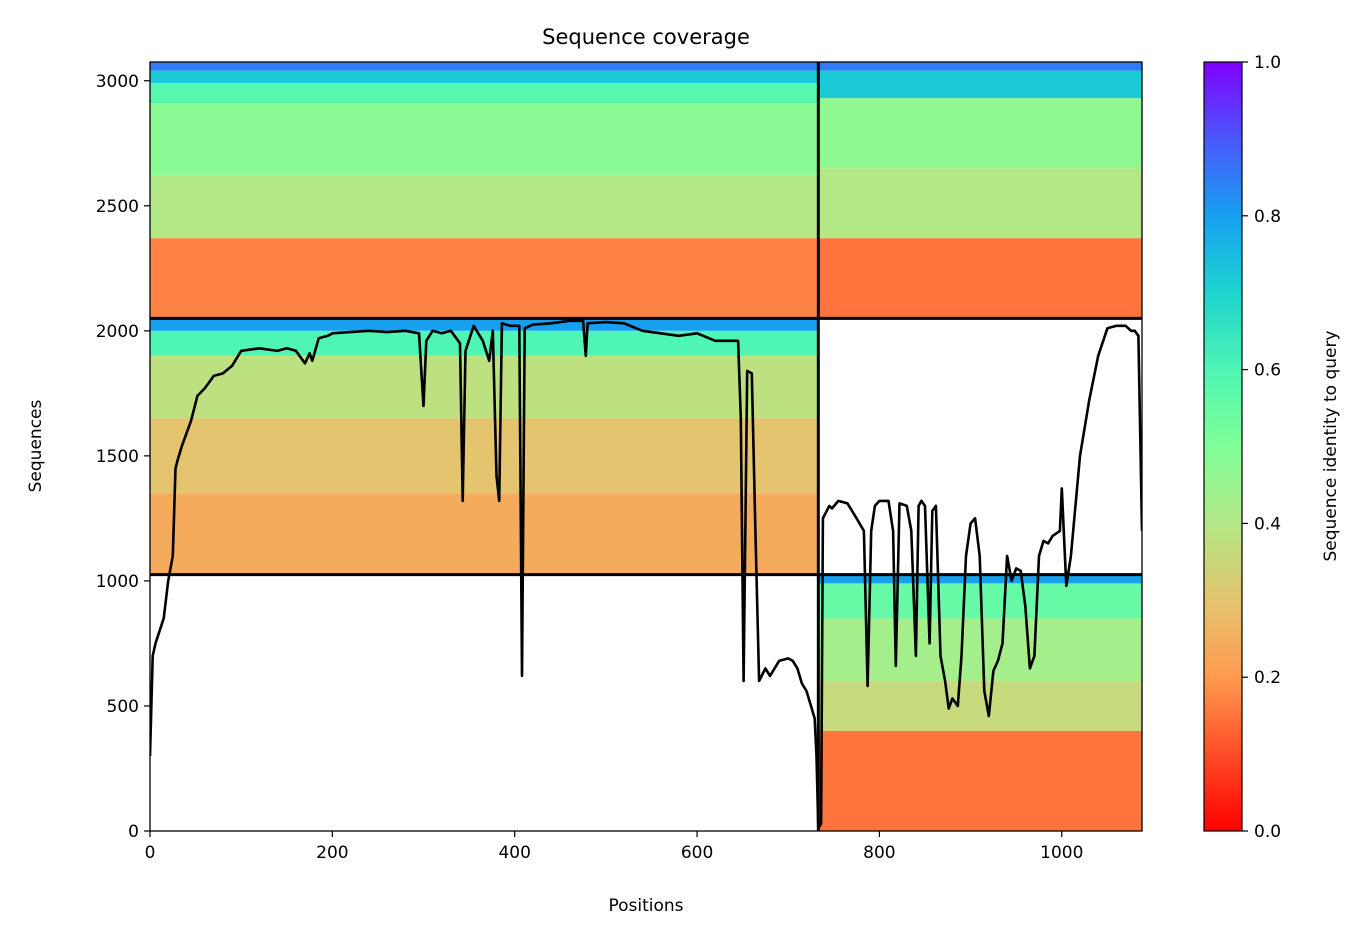 This screenshot has width=1364, height=939. I want to click on colorbar-label: Sequence identity to query, so click(1331, 445).